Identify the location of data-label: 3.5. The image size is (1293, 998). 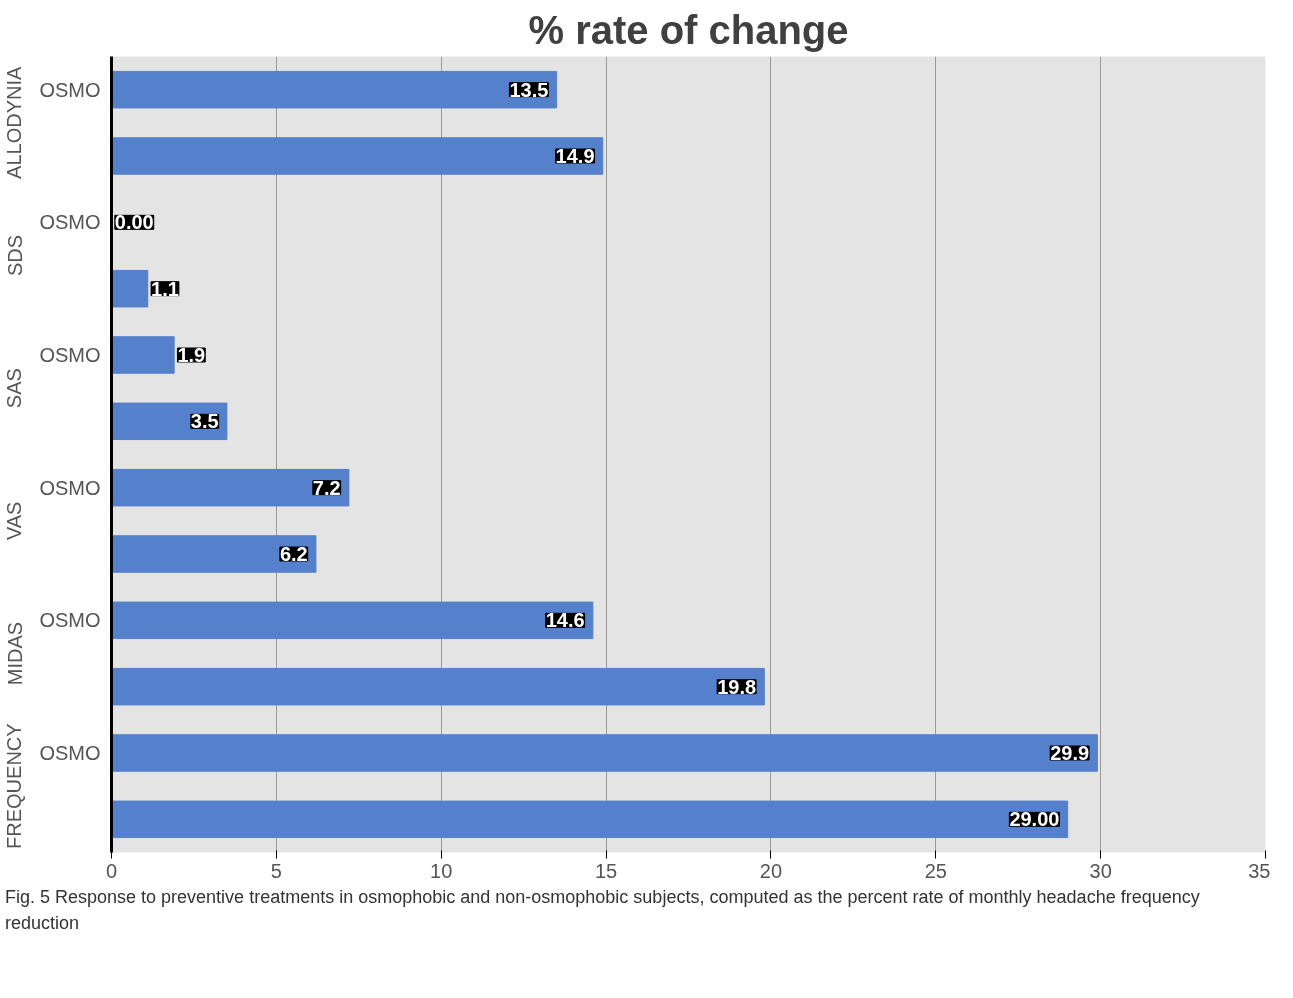
(204, 421).